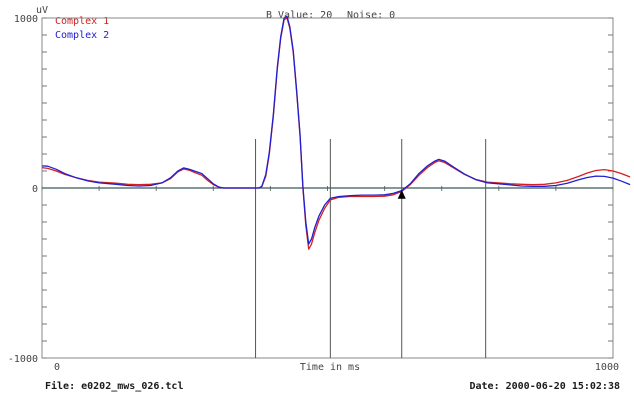 This screenshot has height=396, width=634. I want to click on y-tick-label-zero: 0, so click(35, 189).